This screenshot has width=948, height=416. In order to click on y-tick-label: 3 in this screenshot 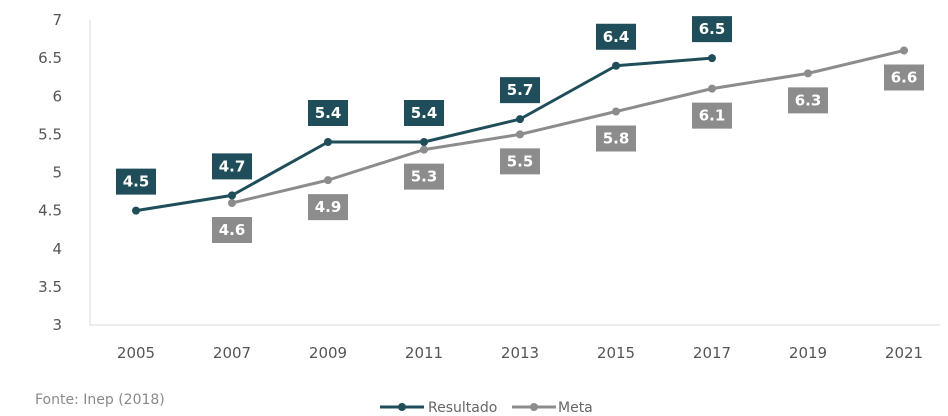, I will do `click(57, 325)`.